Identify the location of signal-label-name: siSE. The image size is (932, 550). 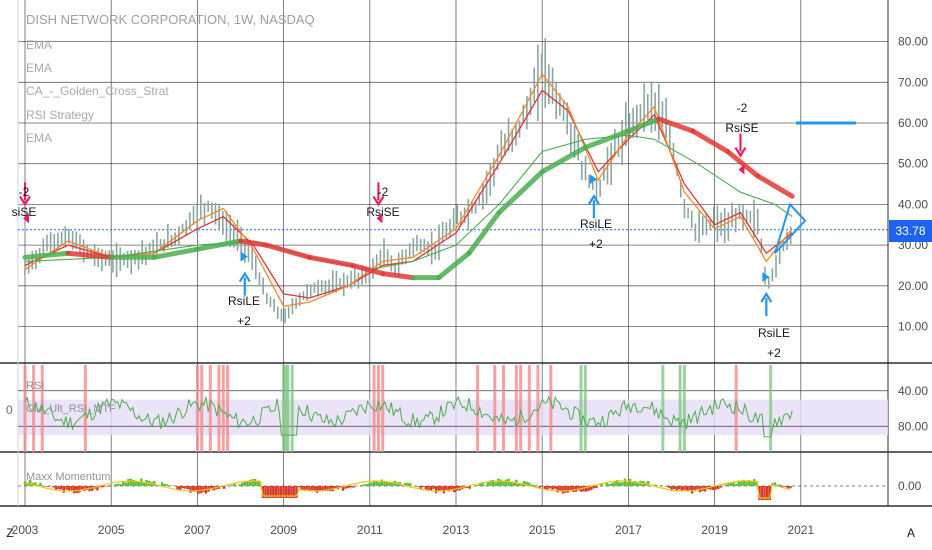
(24, 212).